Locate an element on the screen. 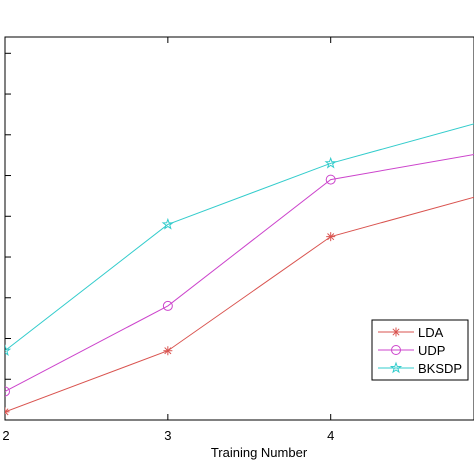  legend-item-lda: LDA is located at coordinates (411, 332).